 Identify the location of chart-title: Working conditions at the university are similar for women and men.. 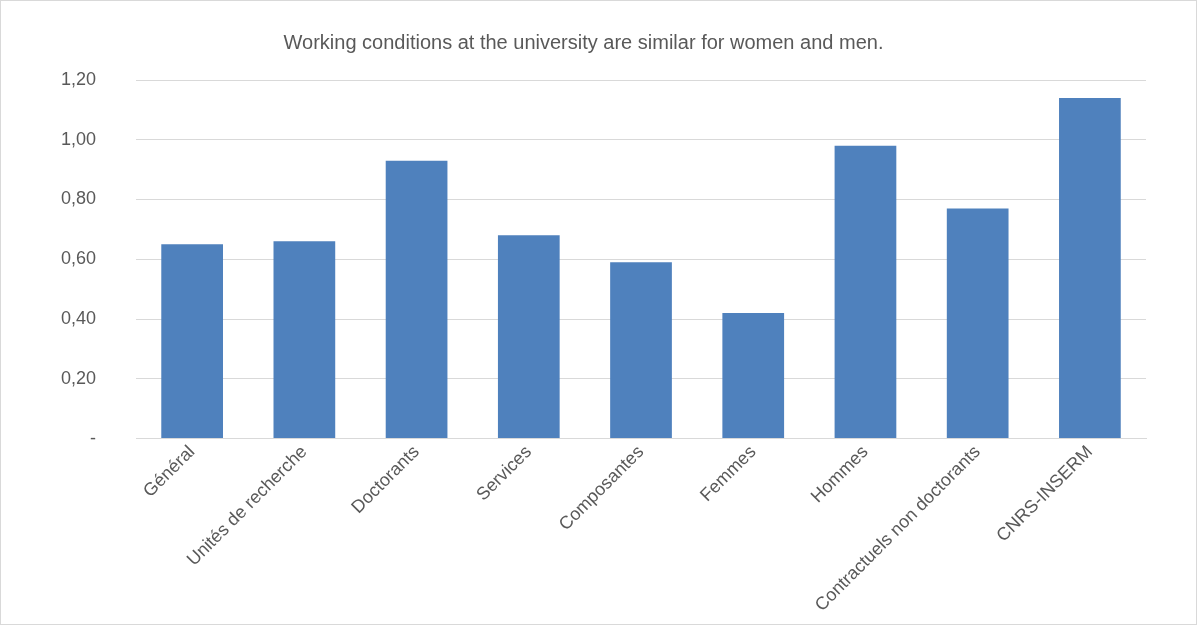
(583, 41).